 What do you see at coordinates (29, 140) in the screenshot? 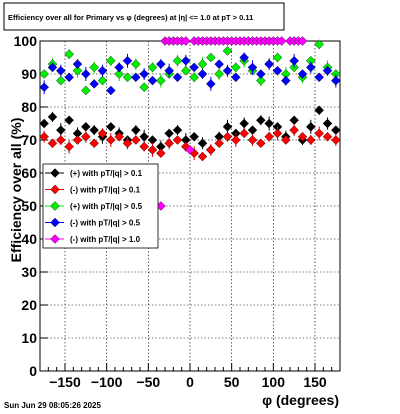
I see `y-tick-label: 70` at bounding box center [29, 140].